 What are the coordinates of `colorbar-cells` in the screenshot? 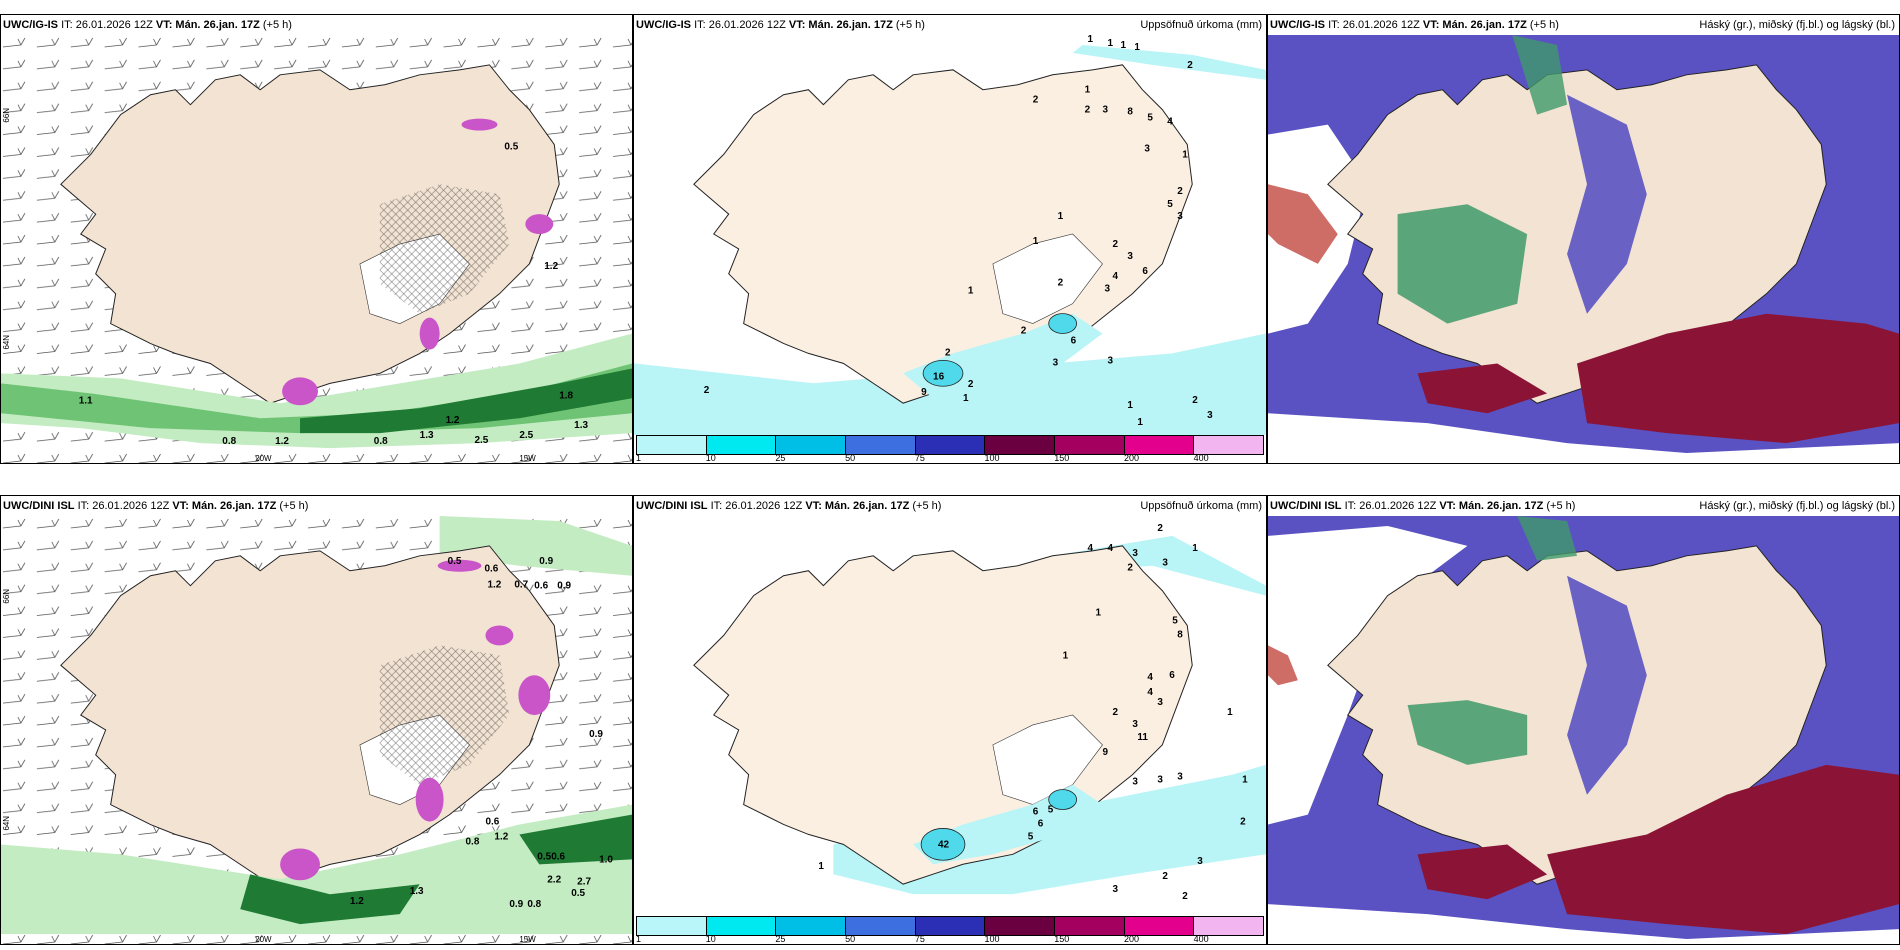 It's located at (950, 445).